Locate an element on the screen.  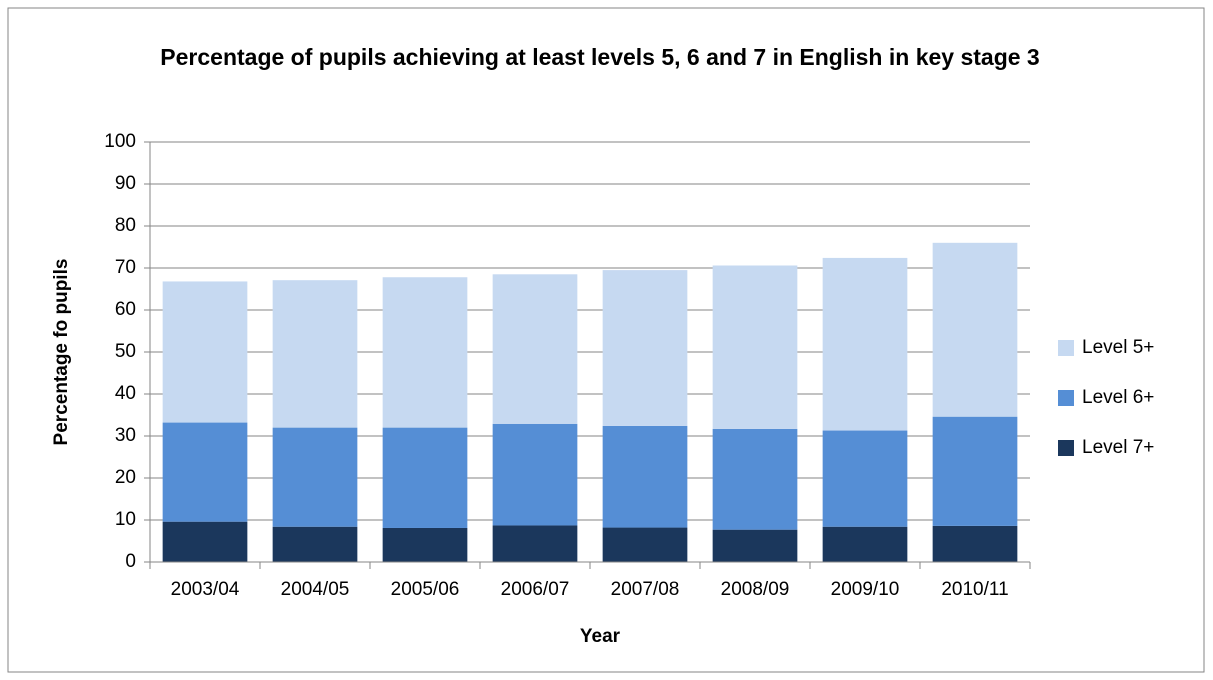
legend-label: Level 5+ is located at coordinates (1118, 347).